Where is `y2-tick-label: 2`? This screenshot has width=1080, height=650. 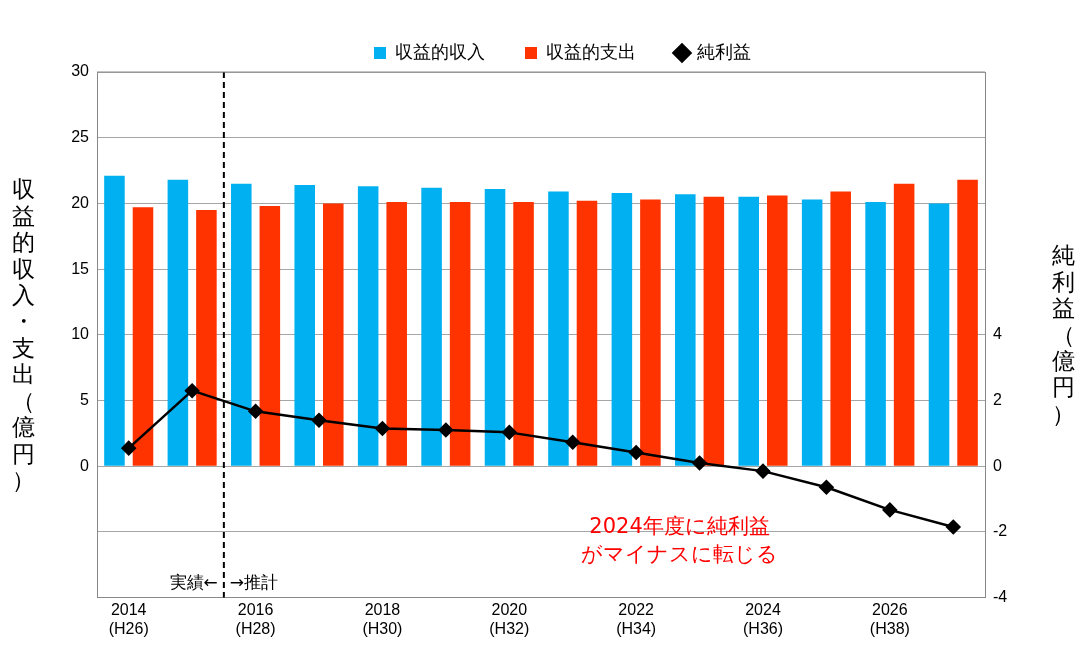
y2-tick-label: 2 is located at coordinates (997, 399).